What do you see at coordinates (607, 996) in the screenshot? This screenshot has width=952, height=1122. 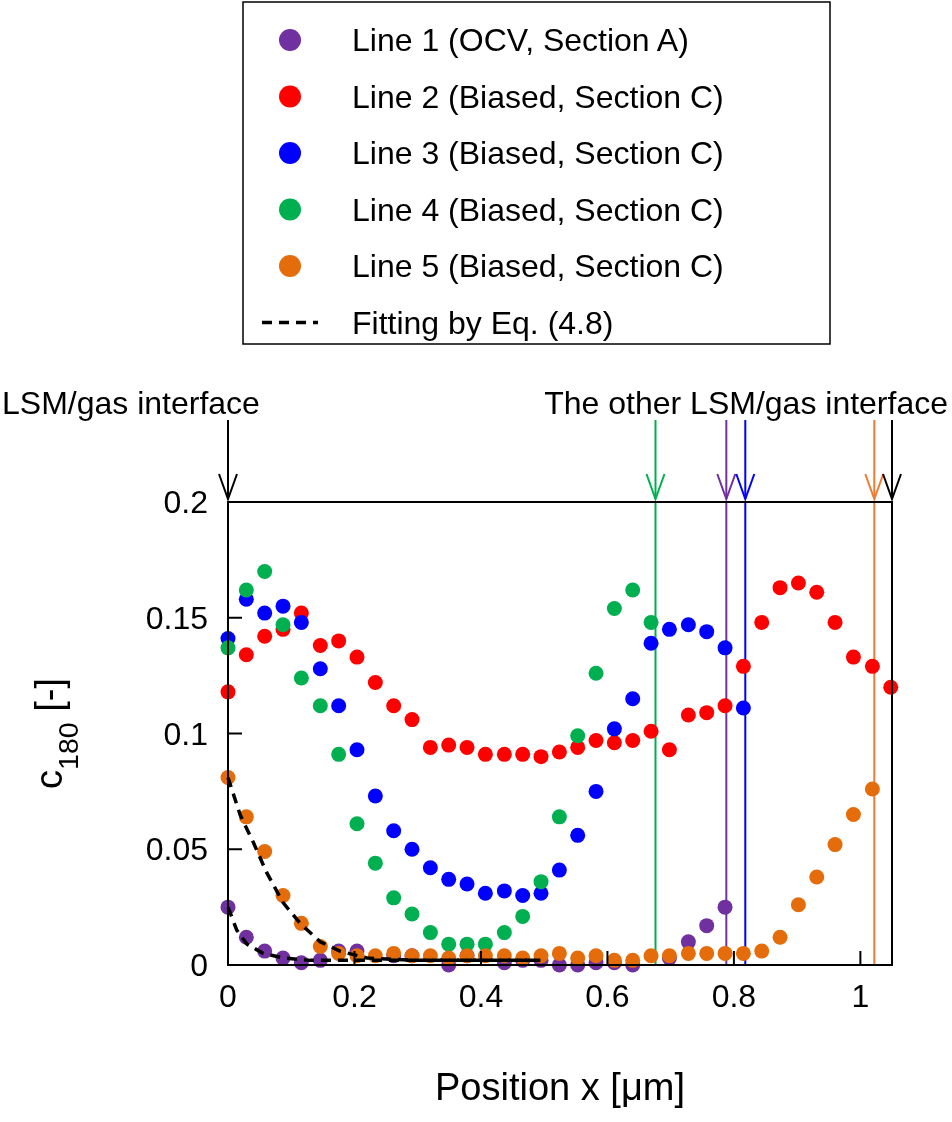 I see `x-tick-label: 0.6` at bounding box center [607, 996].